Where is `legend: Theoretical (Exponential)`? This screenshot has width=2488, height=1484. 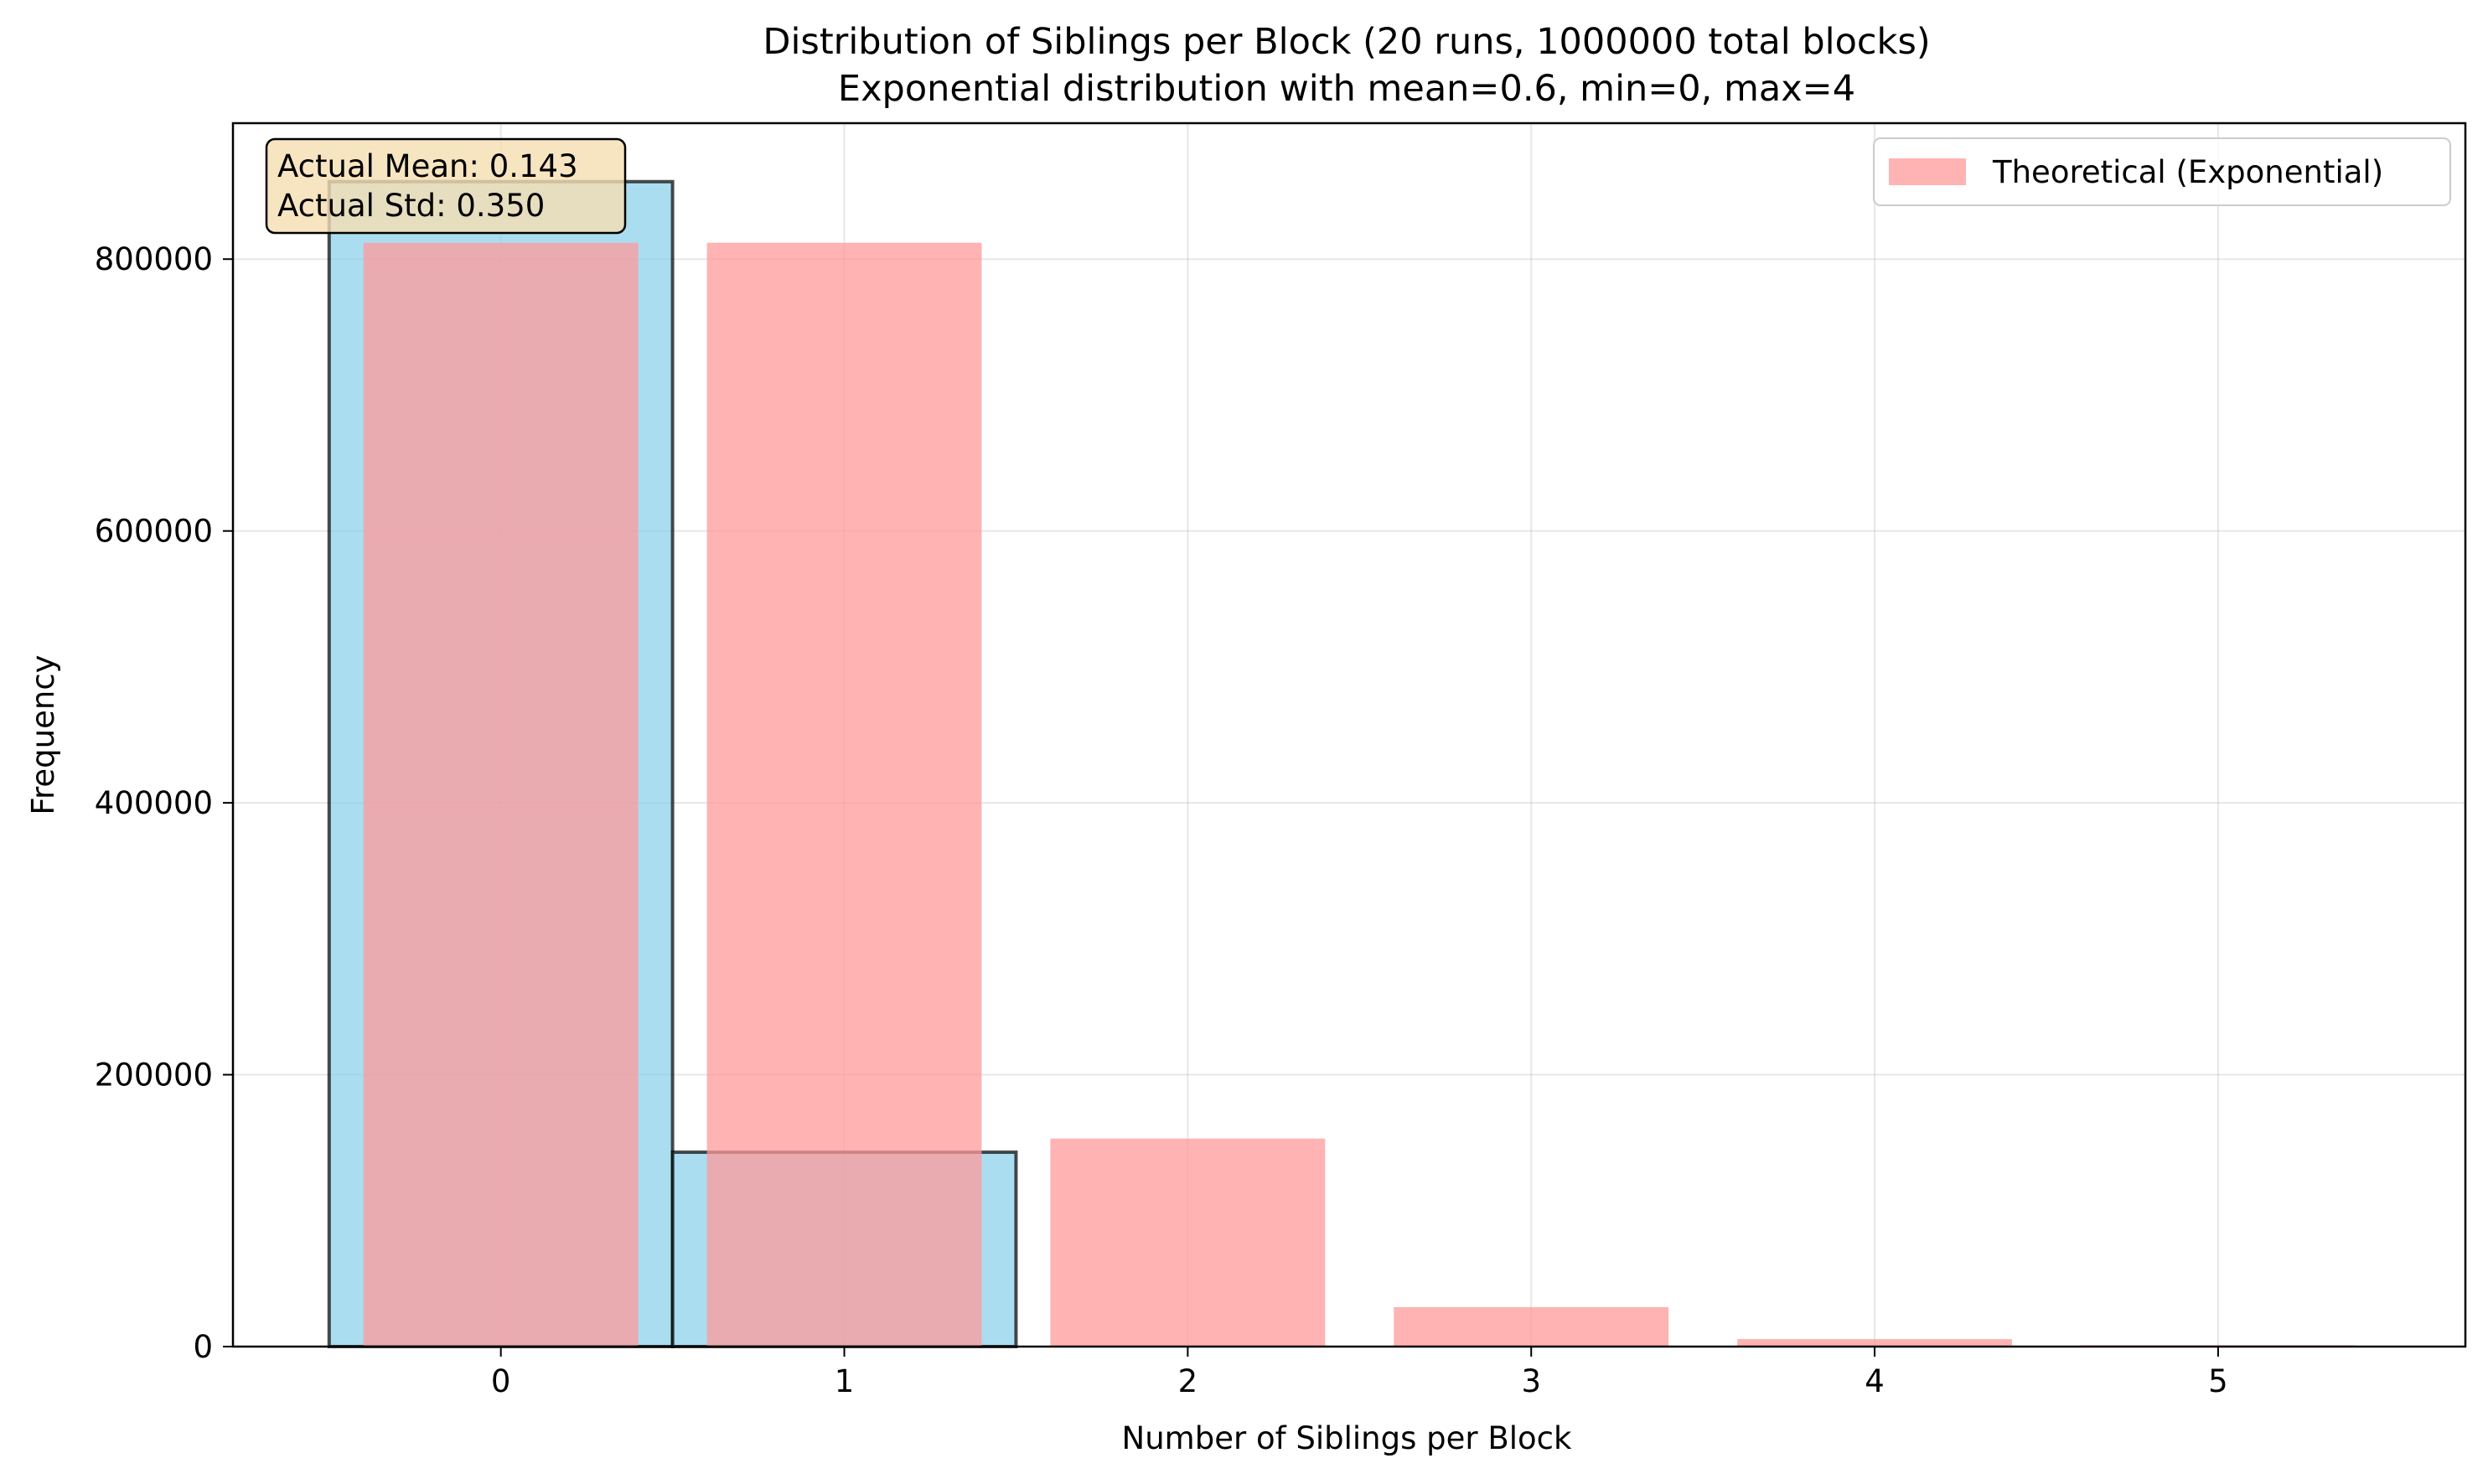 legend: Theoretical (Exponential) is located at coordinates (2162, 172).